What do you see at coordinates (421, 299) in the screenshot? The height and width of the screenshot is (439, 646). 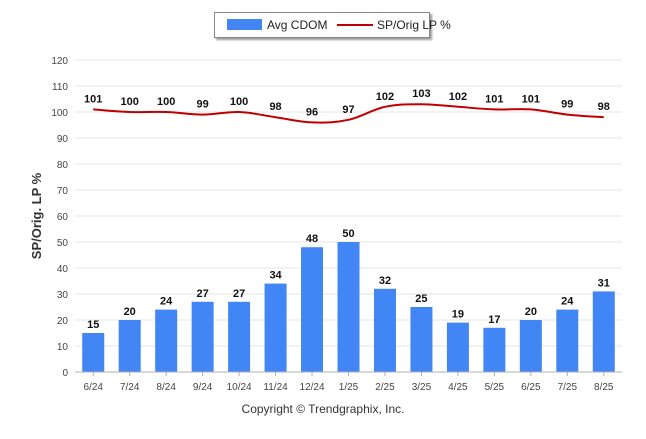 I see `bar-value-label: 25` at bounding box center [421, 299].